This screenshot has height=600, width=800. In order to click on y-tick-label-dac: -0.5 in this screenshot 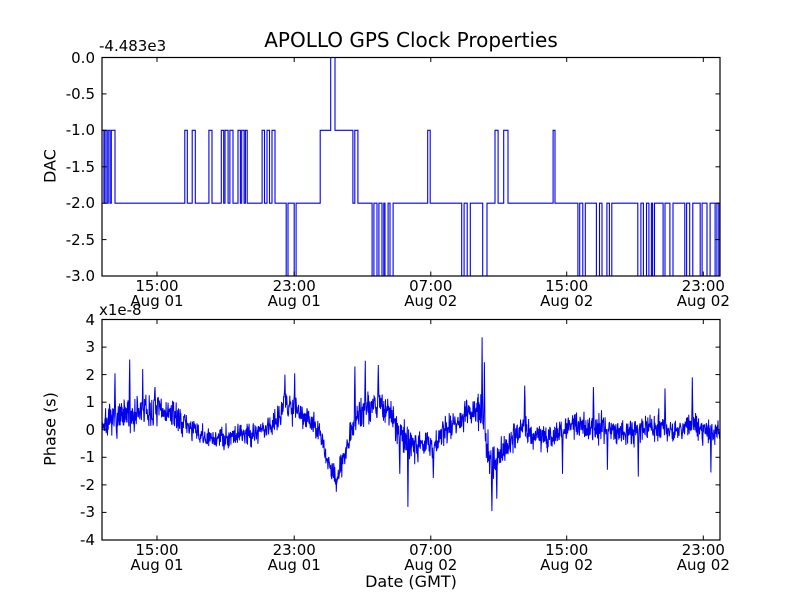, I will do `click(80, 93)`.